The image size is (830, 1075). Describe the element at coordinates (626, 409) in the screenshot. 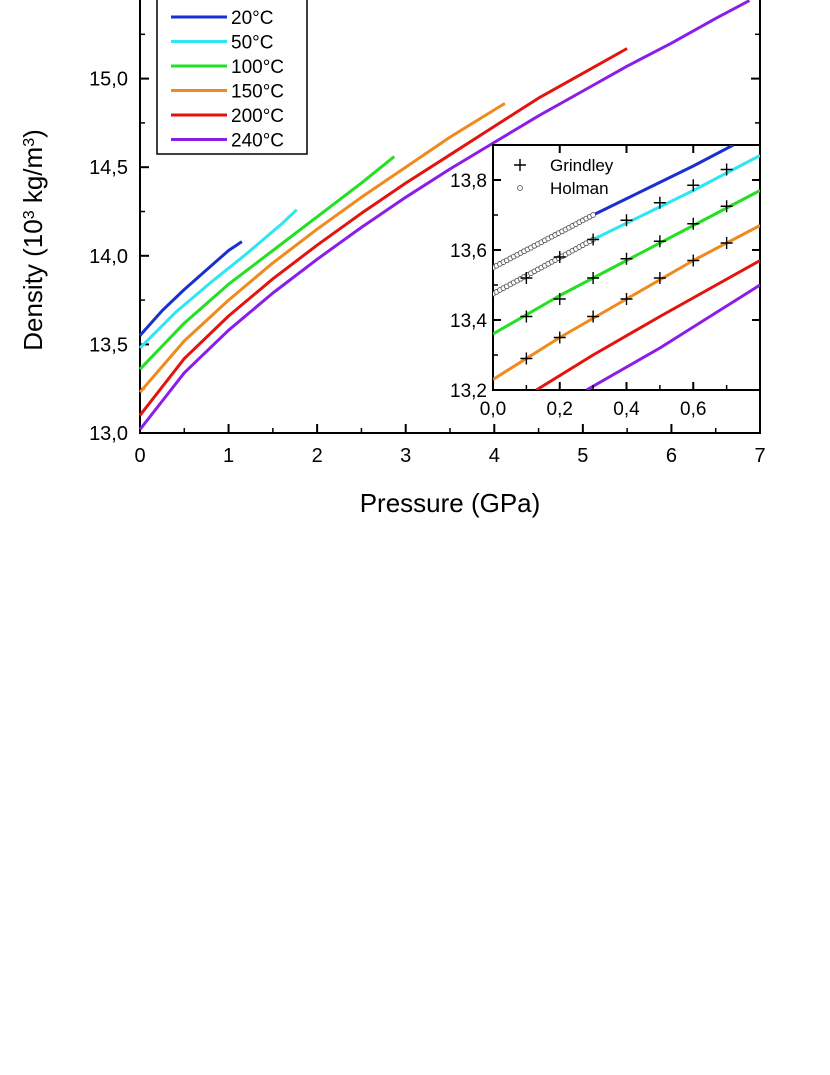

I see `inset-x-tick-label: 0,4` at that location.